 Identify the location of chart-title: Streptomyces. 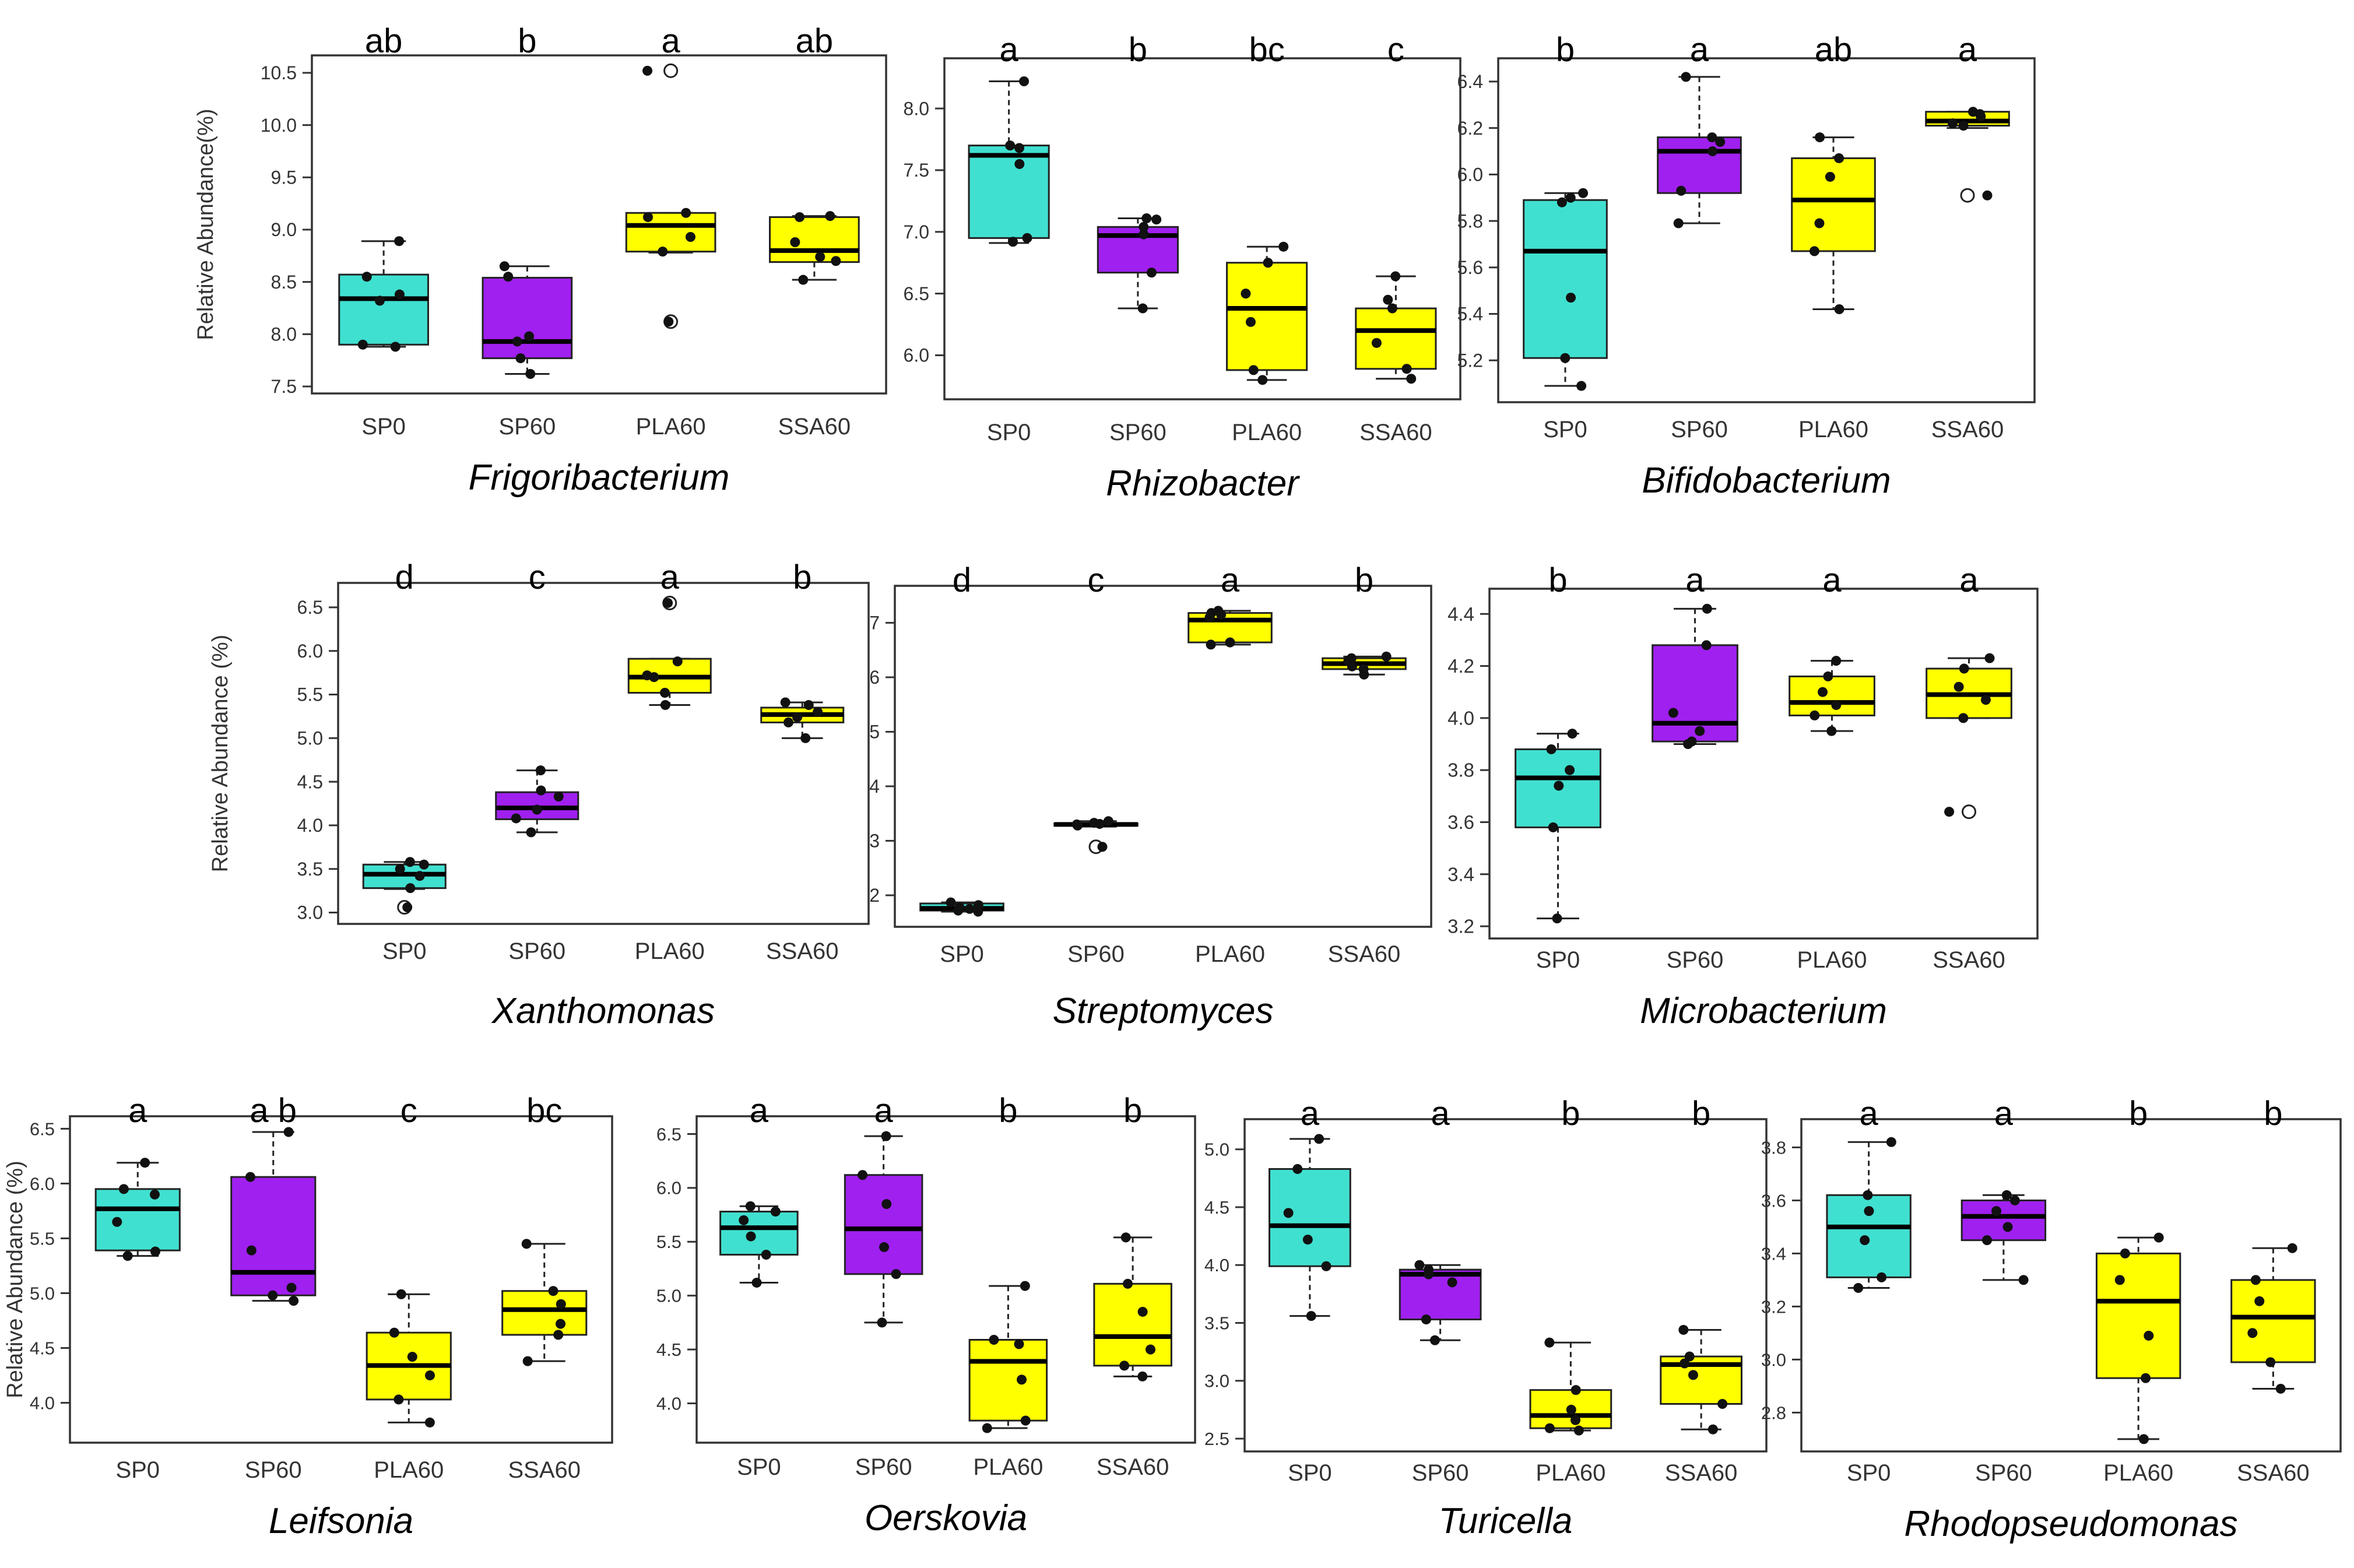
(1162, 1011).